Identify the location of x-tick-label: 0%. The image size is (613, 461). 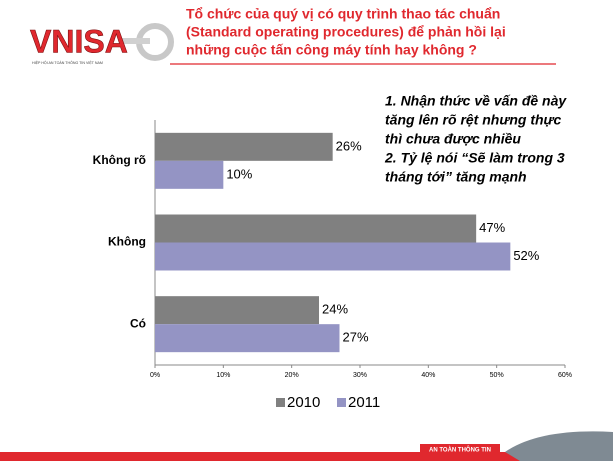
(155, 375).